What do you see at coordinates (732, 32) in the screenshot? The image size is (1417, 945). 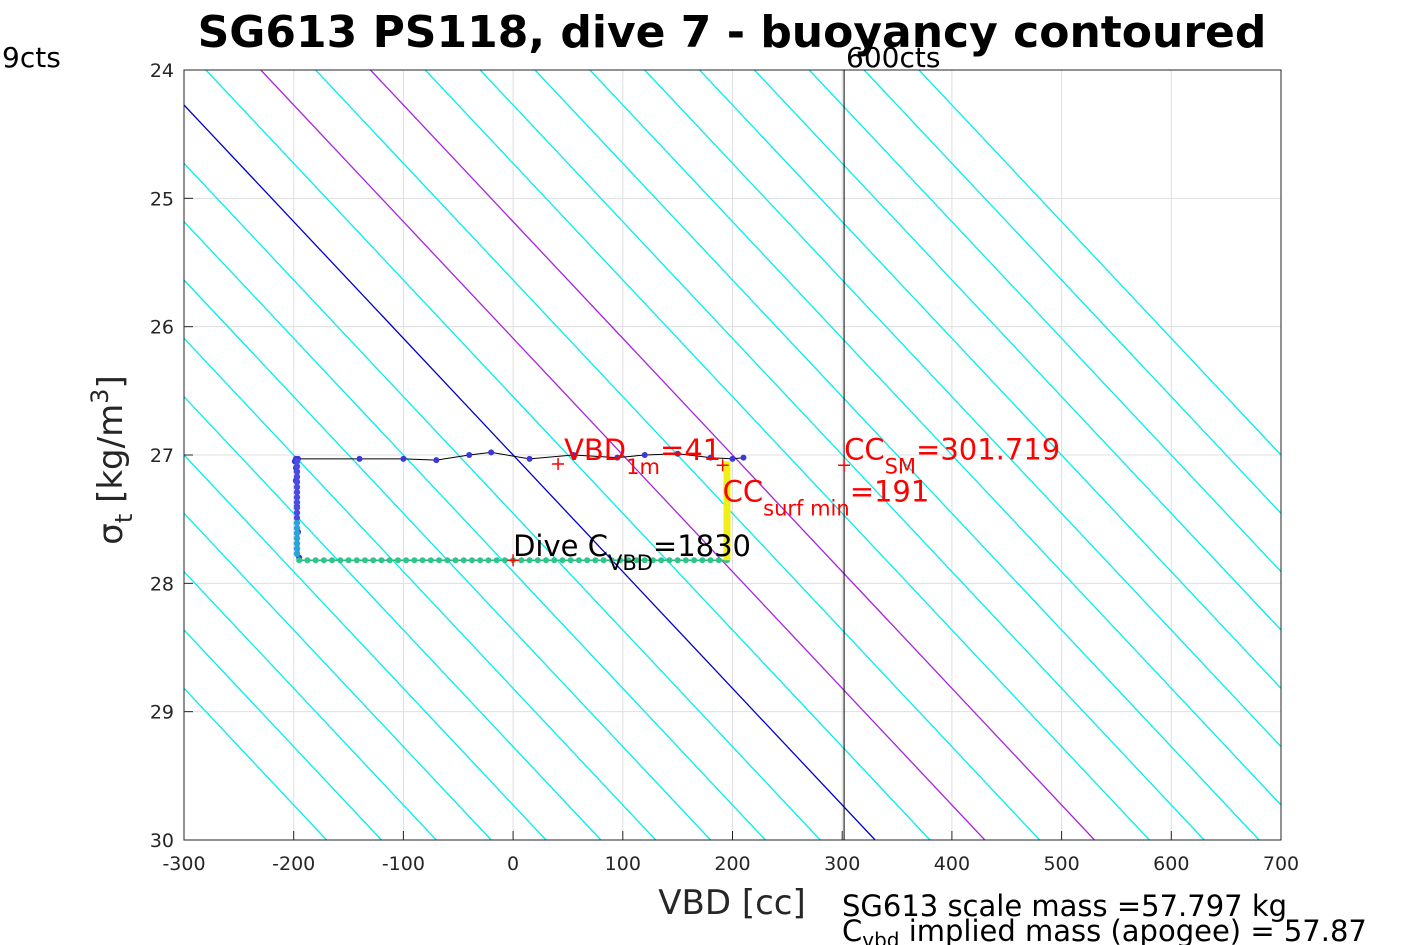 I see `chart-title: SG613 PS118, dive 7 - buoyancy contoured` at bounding box center [732, 32].